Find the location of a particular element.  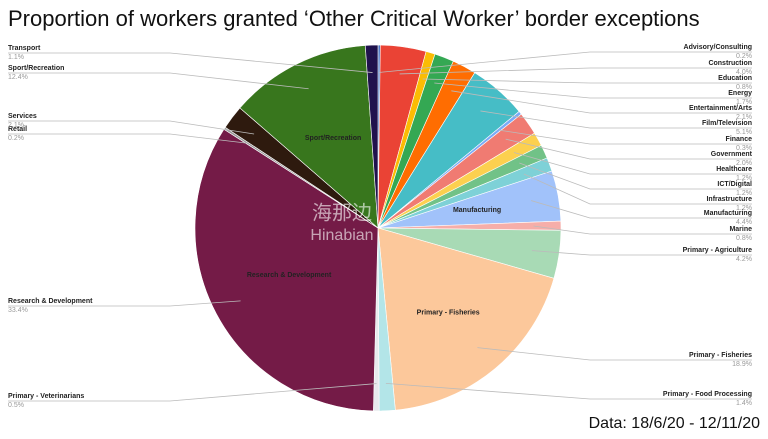

value-label: 1.7% is located at coordinates (744, 102).